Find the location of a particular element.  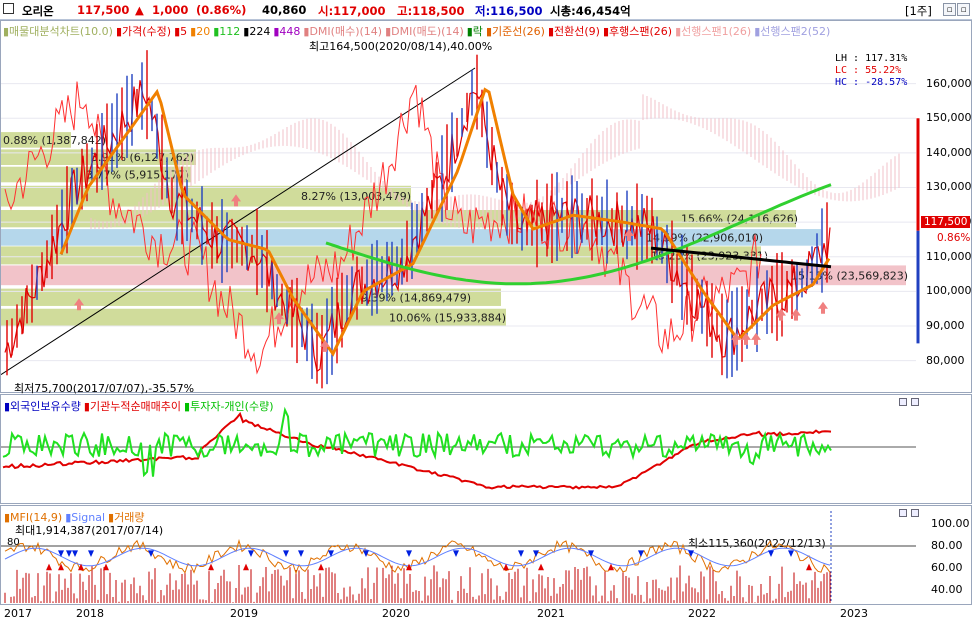

mfi-legend: ▮MFI(14,9) ▮Signal ▮거래량 is located at coordinates (75, 517).